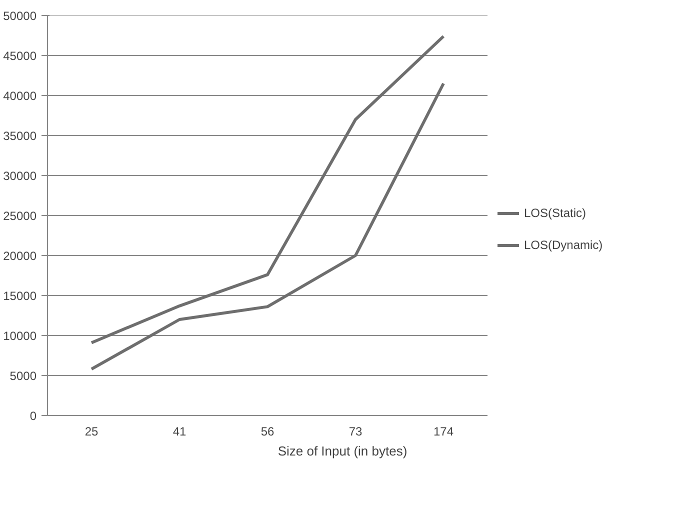 The width and height of the screenshot is (683, 506). Describe the element at coordinates (20, 256) in the screenshot. I see `y-tick-label: 20000` at that location.